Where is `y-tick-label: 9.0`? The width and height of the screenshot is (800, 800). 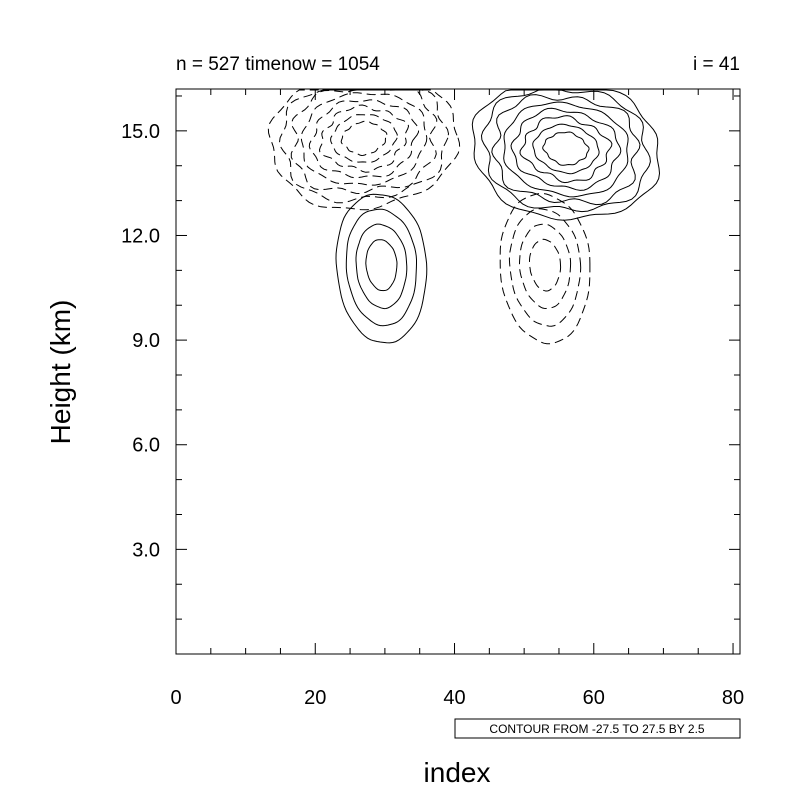 y-tick-label: 9.0 is located at coordinates (146, 341).